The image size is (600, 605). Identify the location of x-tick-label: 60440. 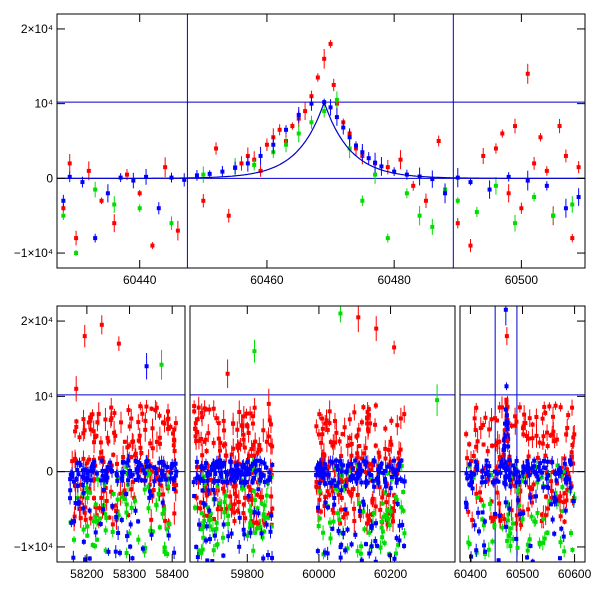
(140, 280).